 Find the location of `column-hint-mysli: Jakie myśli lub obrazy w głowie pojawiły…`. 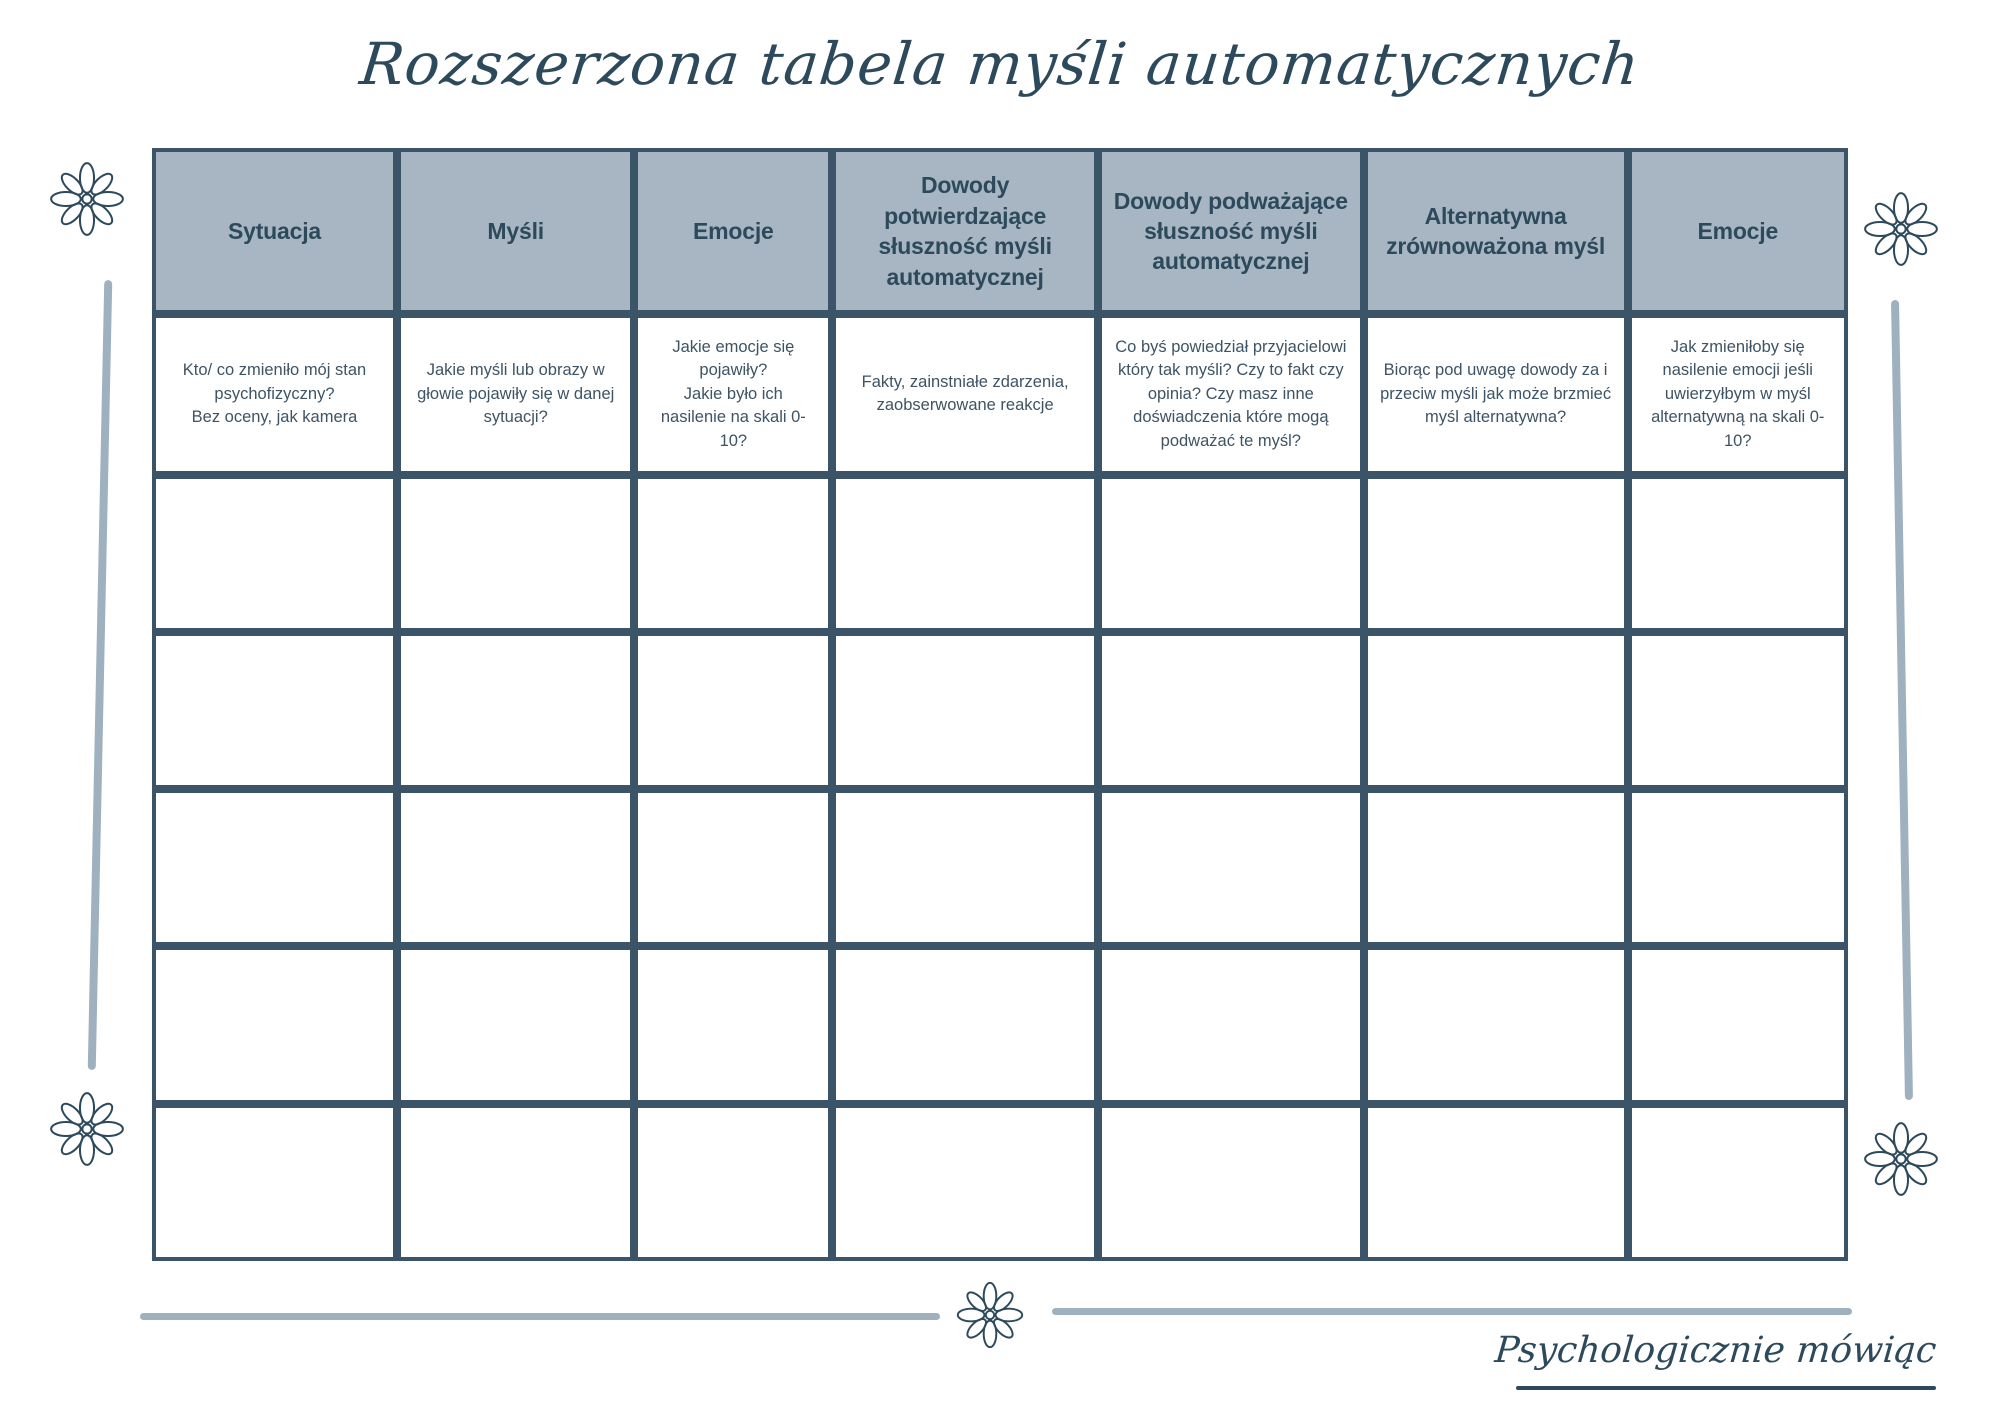

column-hint-mysli: Jakie myśli lub obrazy w głowie pojawiły… is located at coordinates (515, 394).